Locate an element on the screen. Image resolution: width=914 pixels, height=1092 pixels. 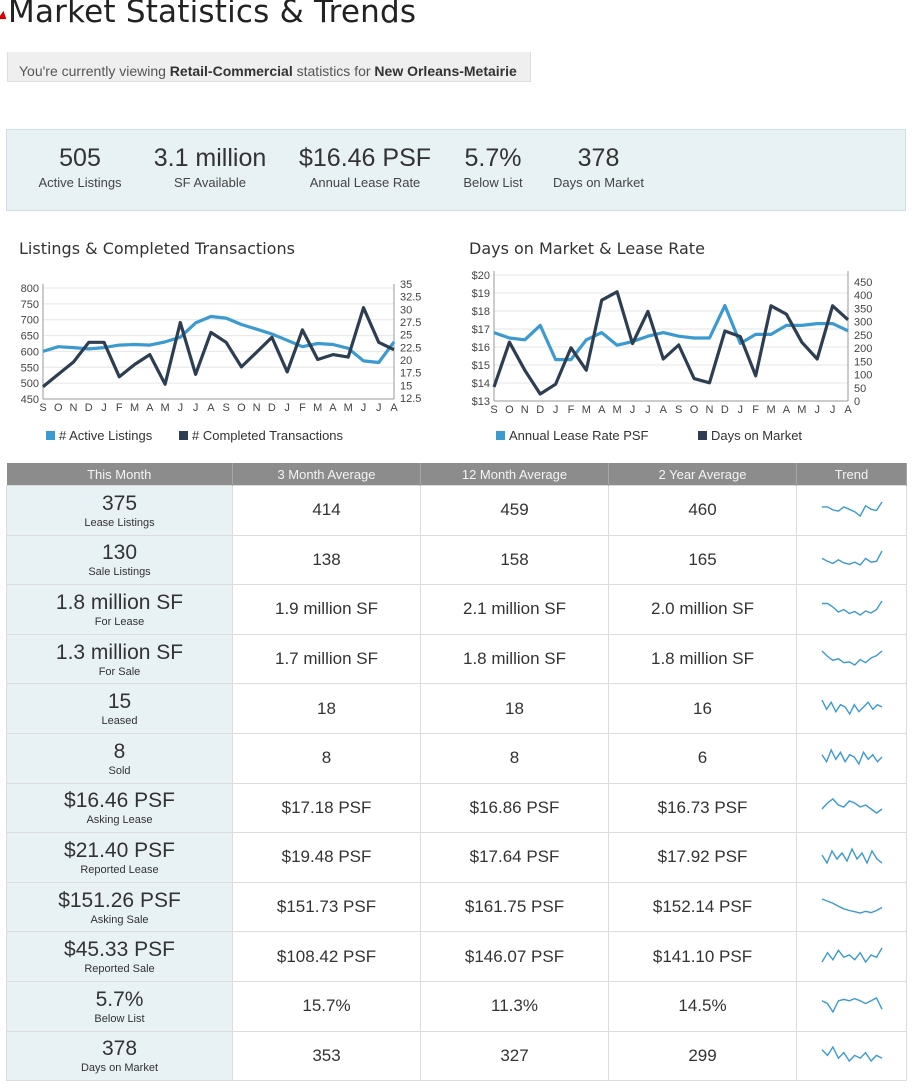
this-month-cell: 8 Sold is located at coordinates (119, 758).